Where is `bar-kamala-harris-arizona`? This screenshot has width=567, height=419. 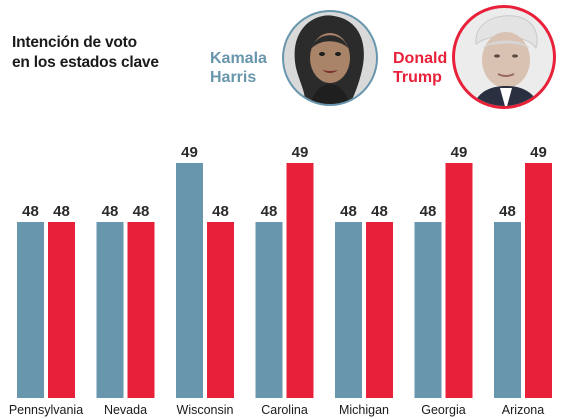
bar-kamala-harris-arizona is located at coordinates (507, 310).